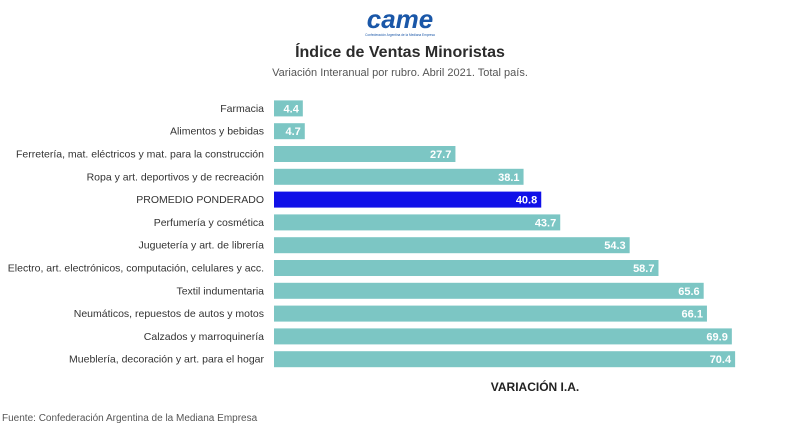 The image size is (800, 427). I want to click on category-label: Textil indumentaria, so click(220, 291).